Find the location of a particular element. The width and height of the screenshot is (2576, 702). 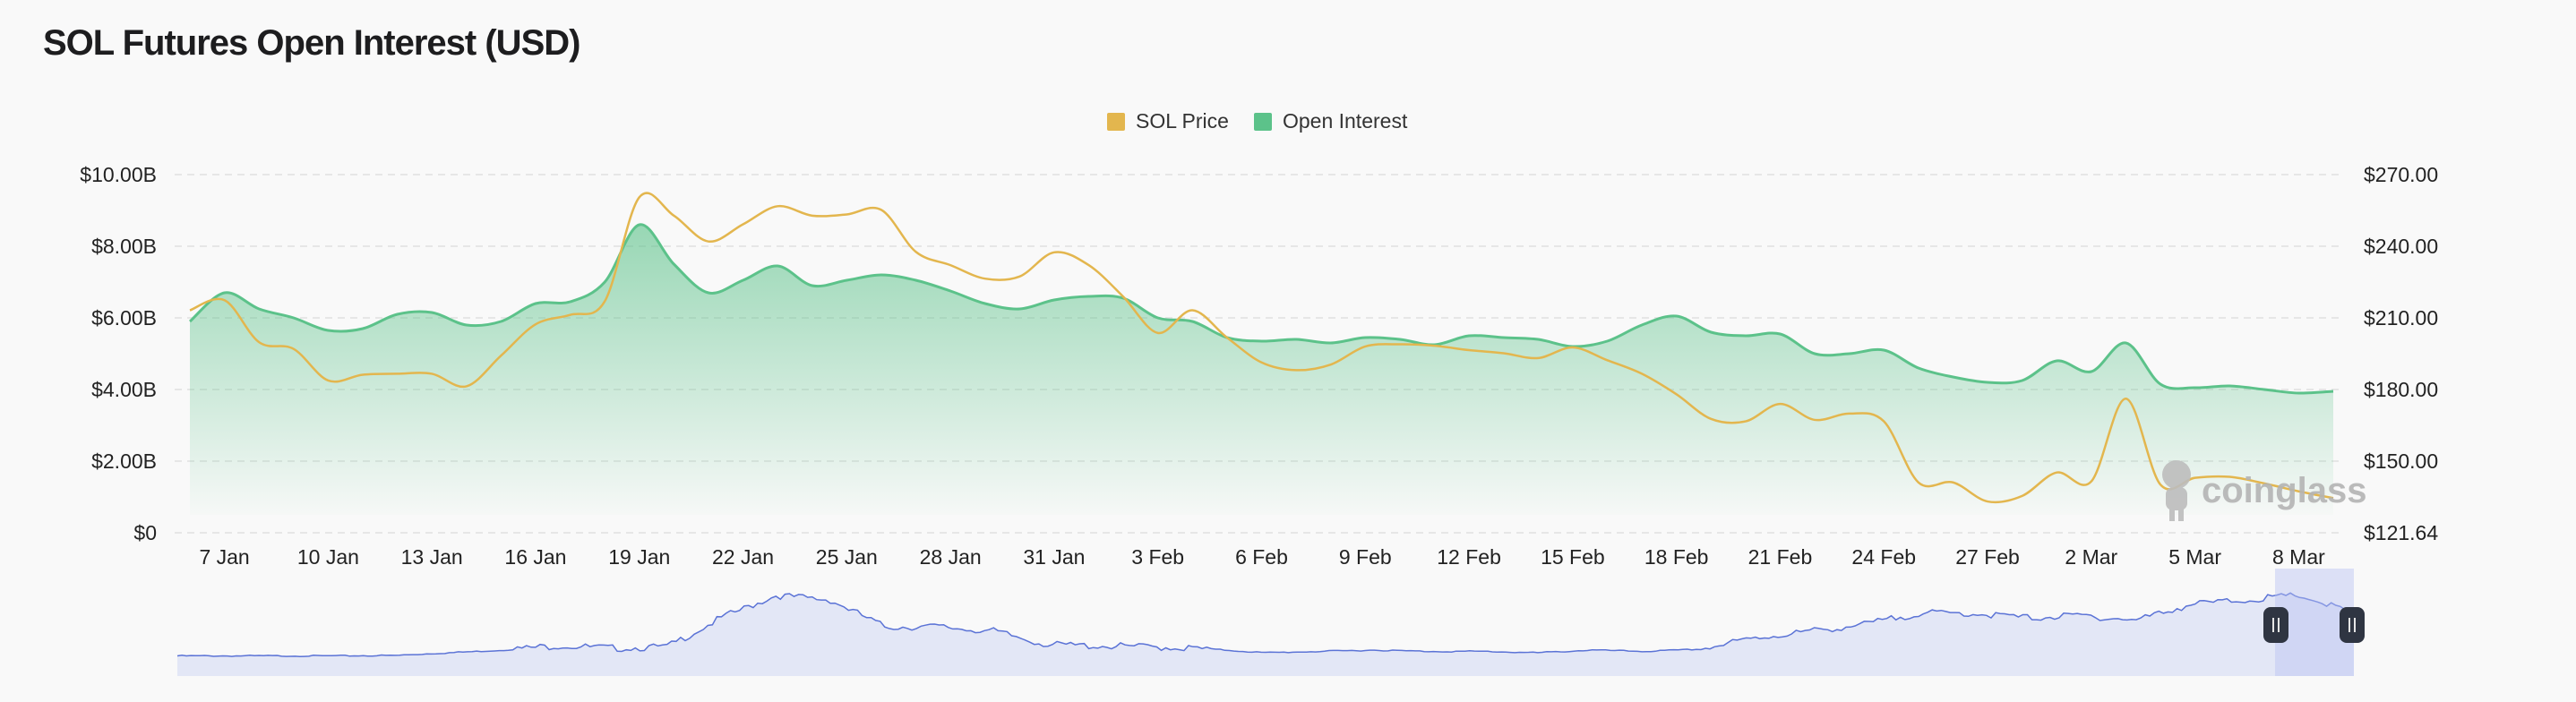

x-axis-tick-label: 16 Jan is located at coordinates (535, 557).